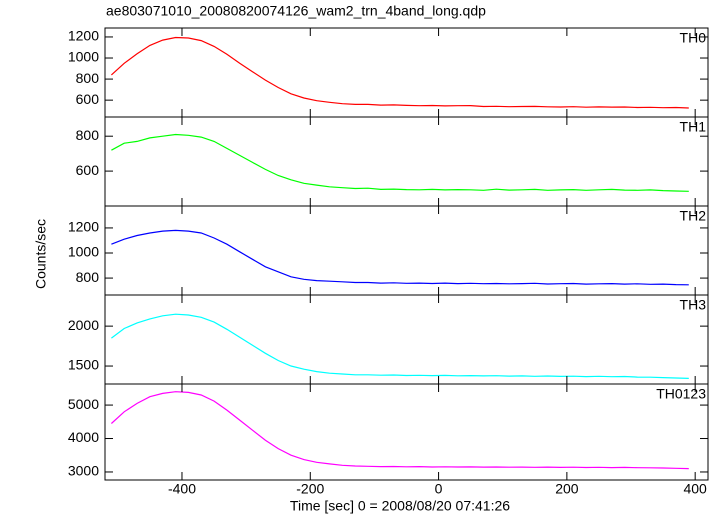 The height and width of the screenshot is (521, 724). Describe the element at coordinates (695, 489) in the screenshot. I see `x-tick-label: 400` at that location.